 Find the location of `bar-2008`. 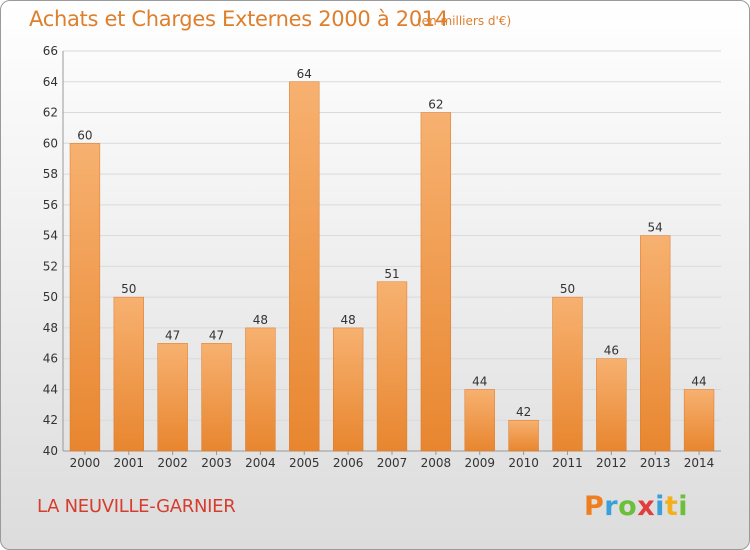

bar-2008 is located at coordinates (436, 282).